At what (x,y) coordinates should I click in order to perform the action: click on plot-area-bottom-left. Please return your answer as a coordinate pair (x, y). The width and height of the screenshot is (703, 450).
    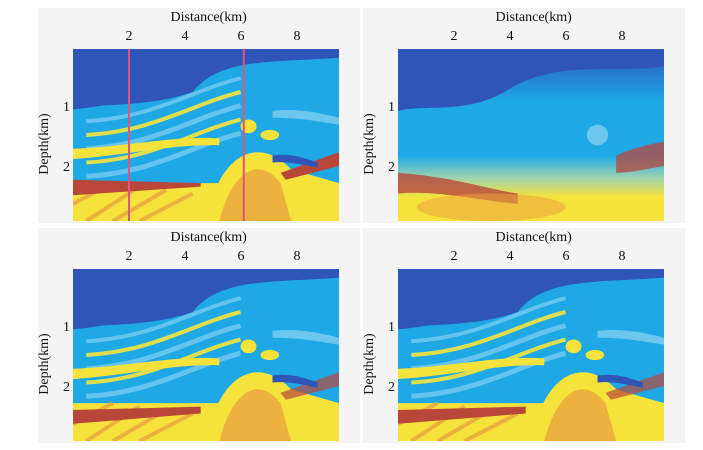
    Looking at the image, I should click on (206, 355).